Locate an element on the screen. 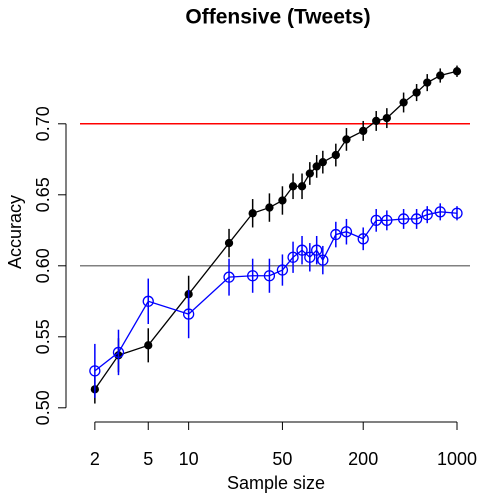  y-tick-label: 0.70 is located at coordinates (43, 123).